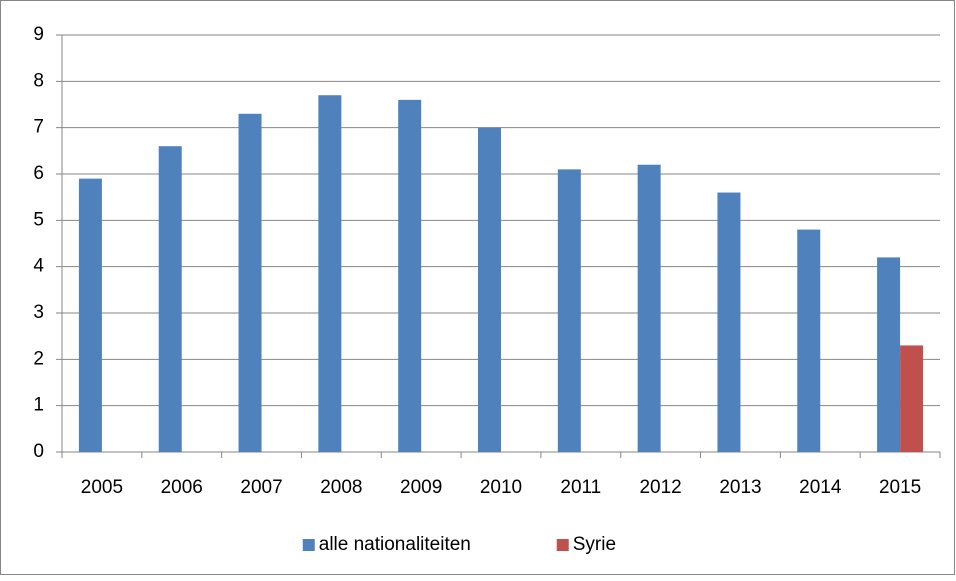 This screenshot has height=581, width=956. I want to click on x-tick-label: 2008, so click(341, 487).